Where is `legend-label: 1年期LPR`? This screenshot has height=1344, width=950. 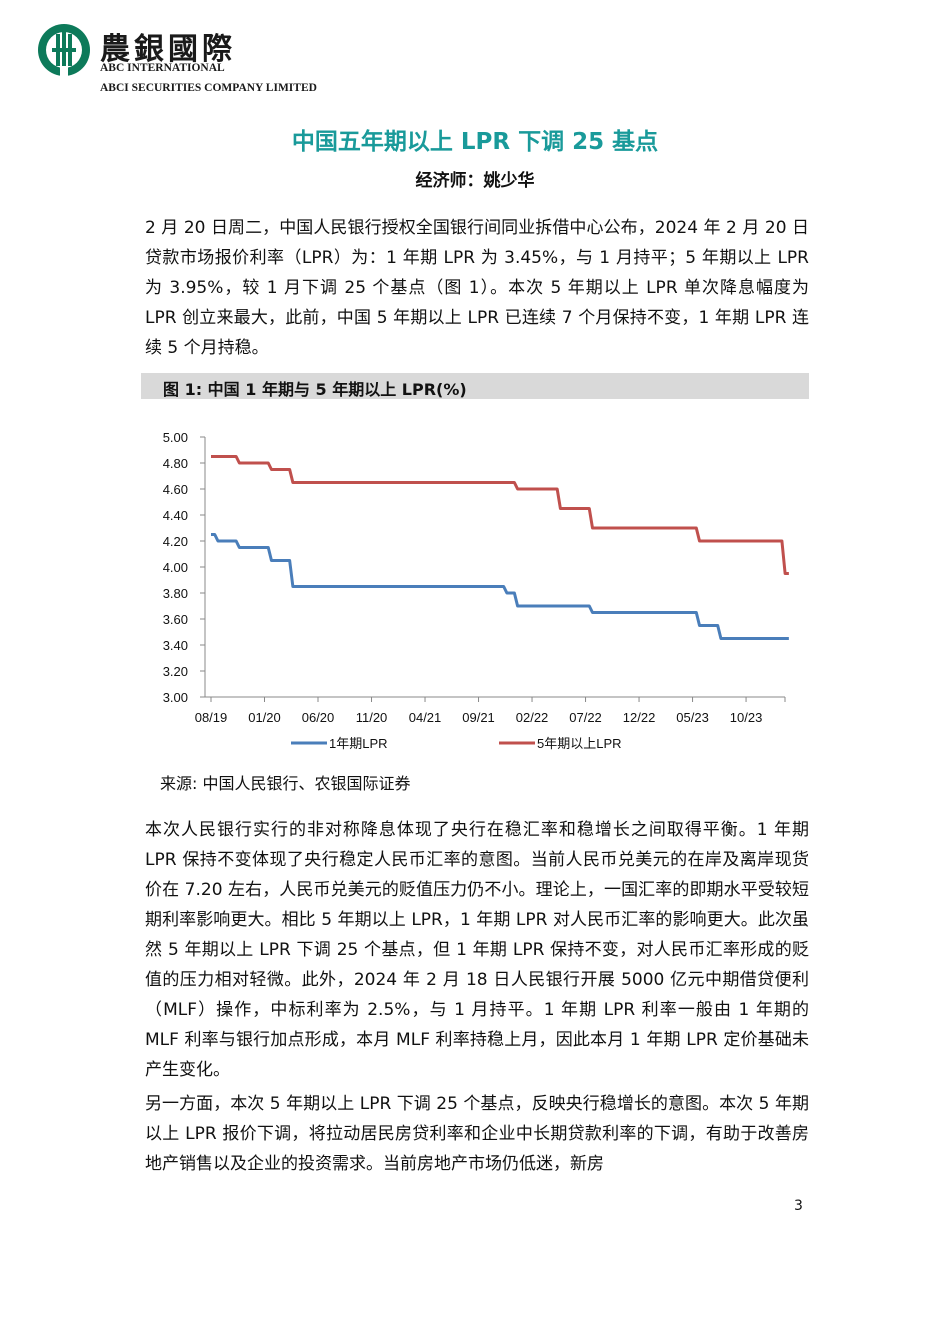 legend-label: 1年期LPR is located at coordinates (358, 743).